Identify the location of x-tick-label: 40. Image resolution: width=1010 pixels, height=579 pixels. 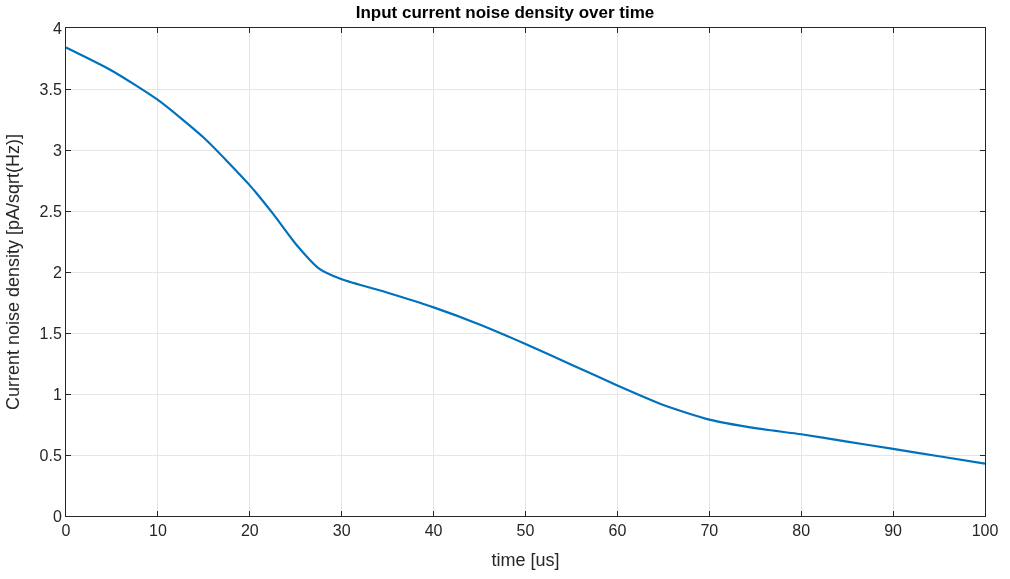
(433, 531).